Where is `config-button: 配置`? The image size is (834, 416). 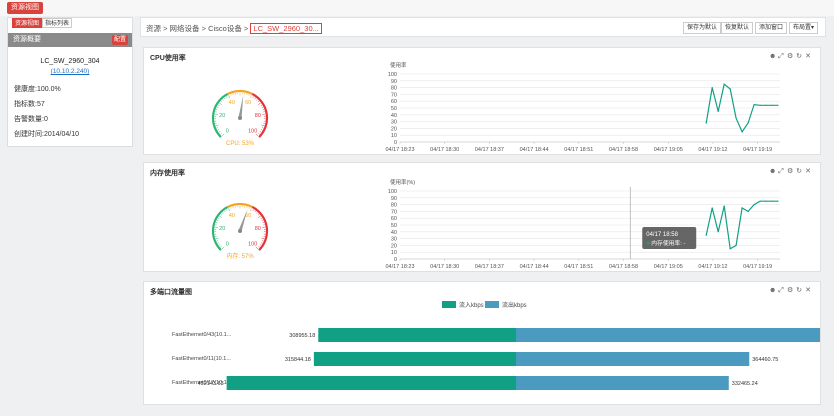 config-button: 配置 is located at coordinates (119, 40).